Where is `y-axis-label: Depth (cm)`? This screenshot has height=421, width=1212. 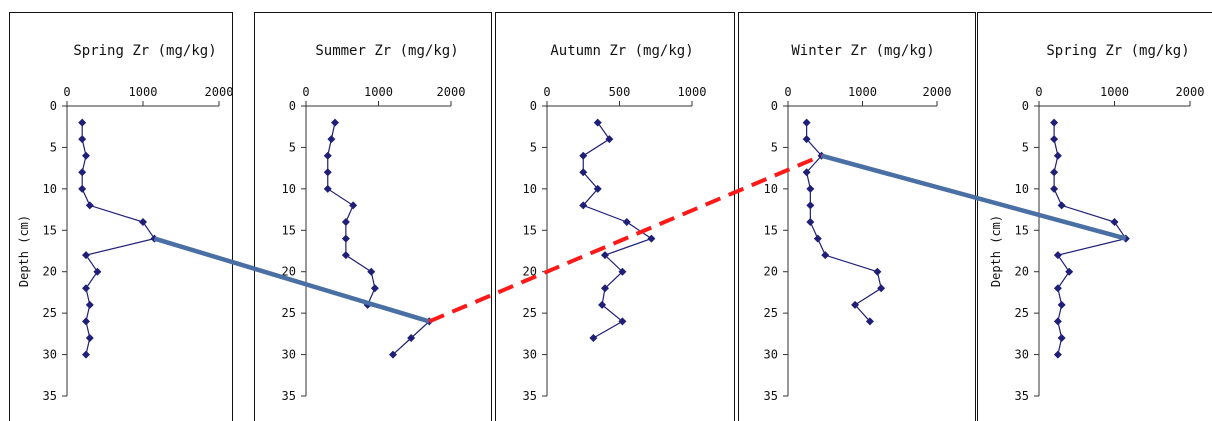 y-axis-label: Depth (cm) is located at coordinates (996, 251).